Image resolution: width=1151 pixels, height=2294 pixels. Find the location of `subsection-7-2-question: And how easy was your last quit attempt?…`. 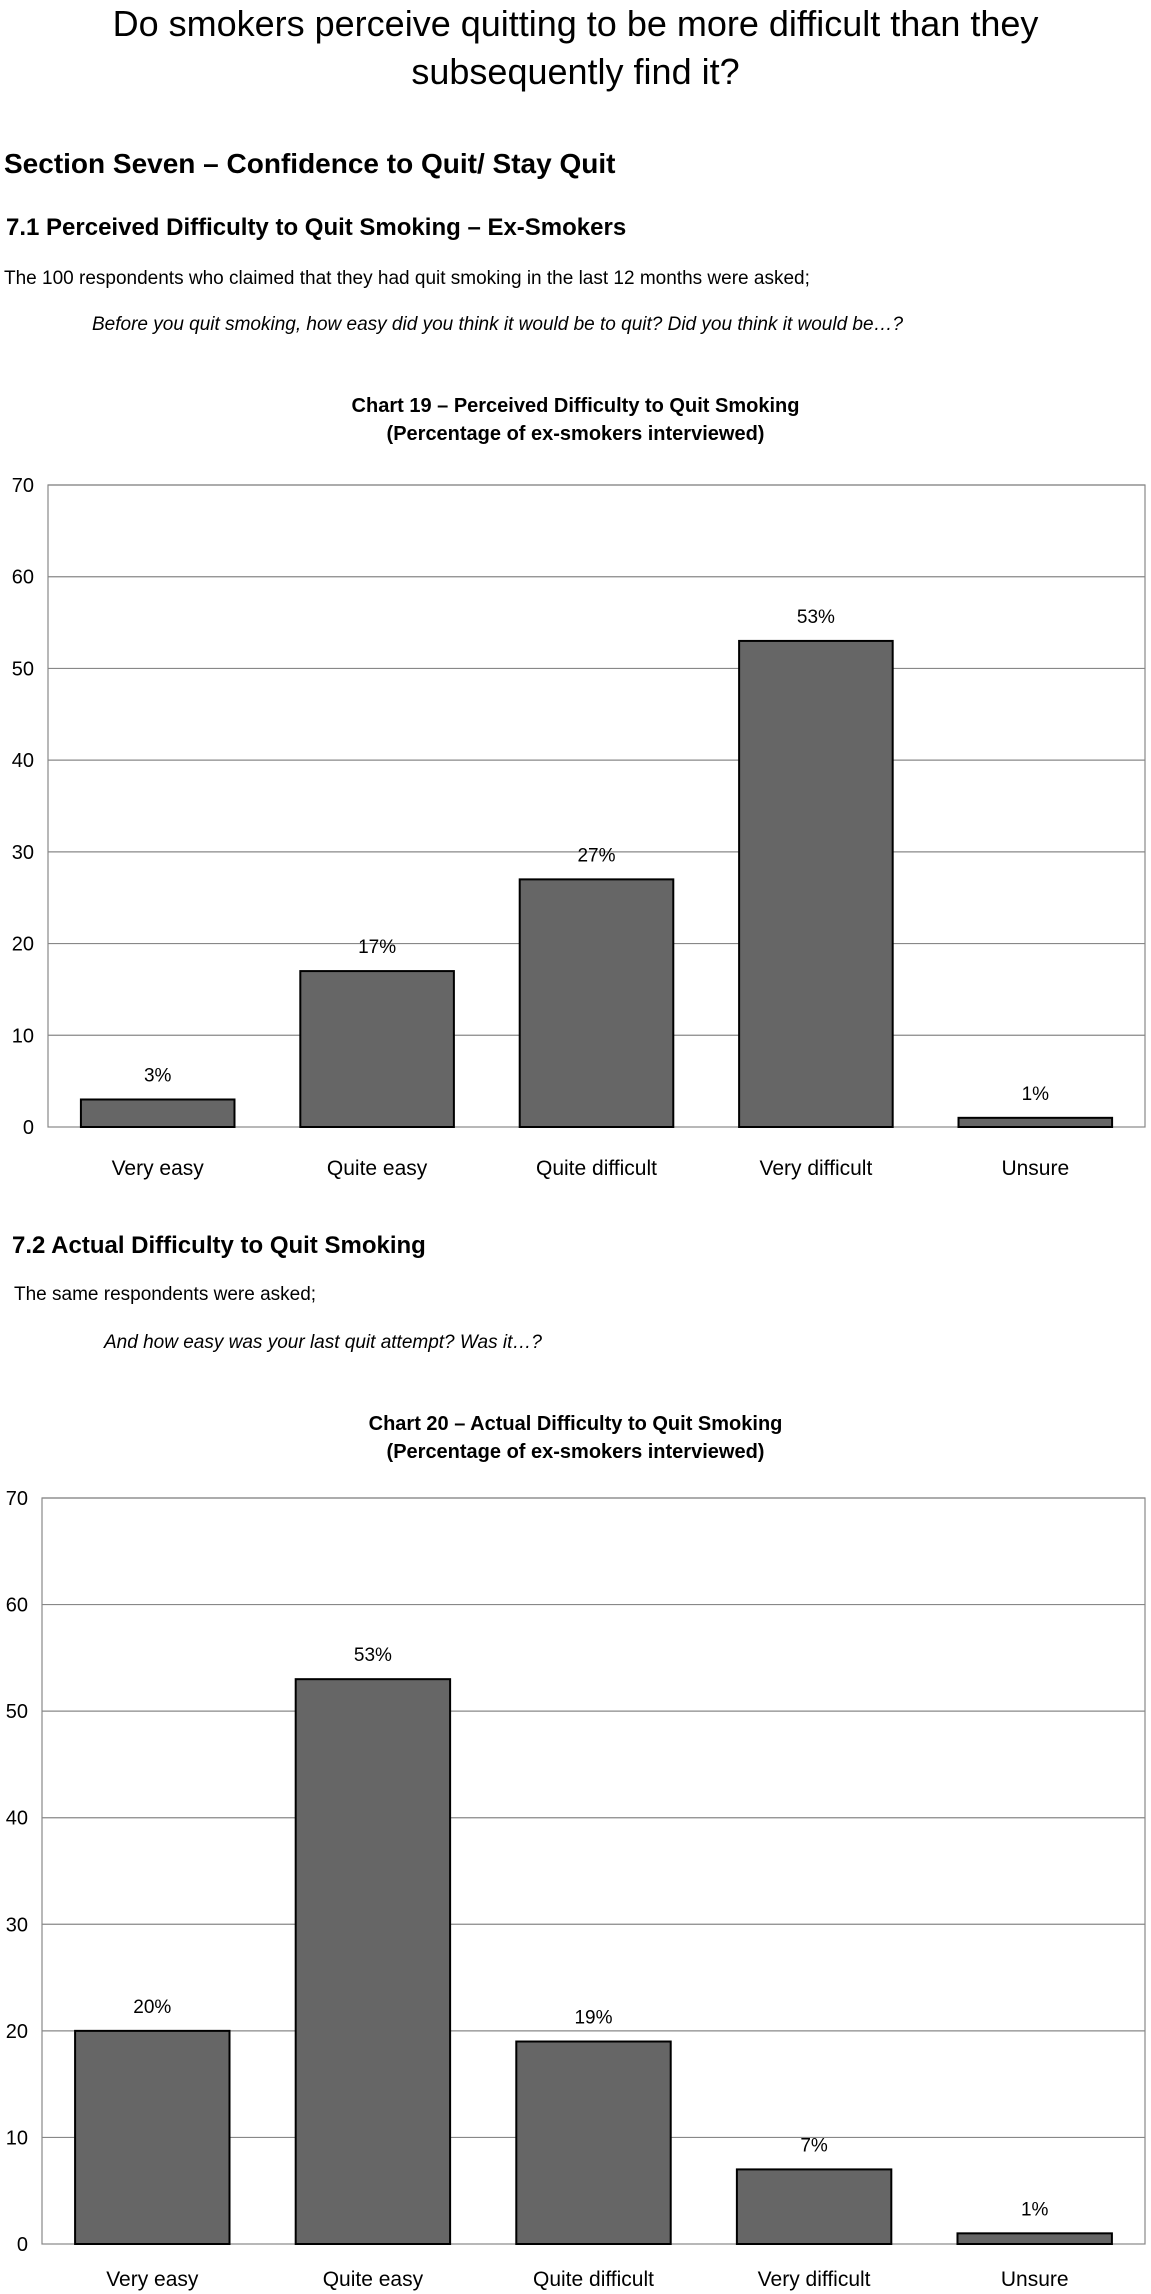

subsection-7-2-question: And how easy was your last quit attempt?… is located at coordinates (323, 1342).